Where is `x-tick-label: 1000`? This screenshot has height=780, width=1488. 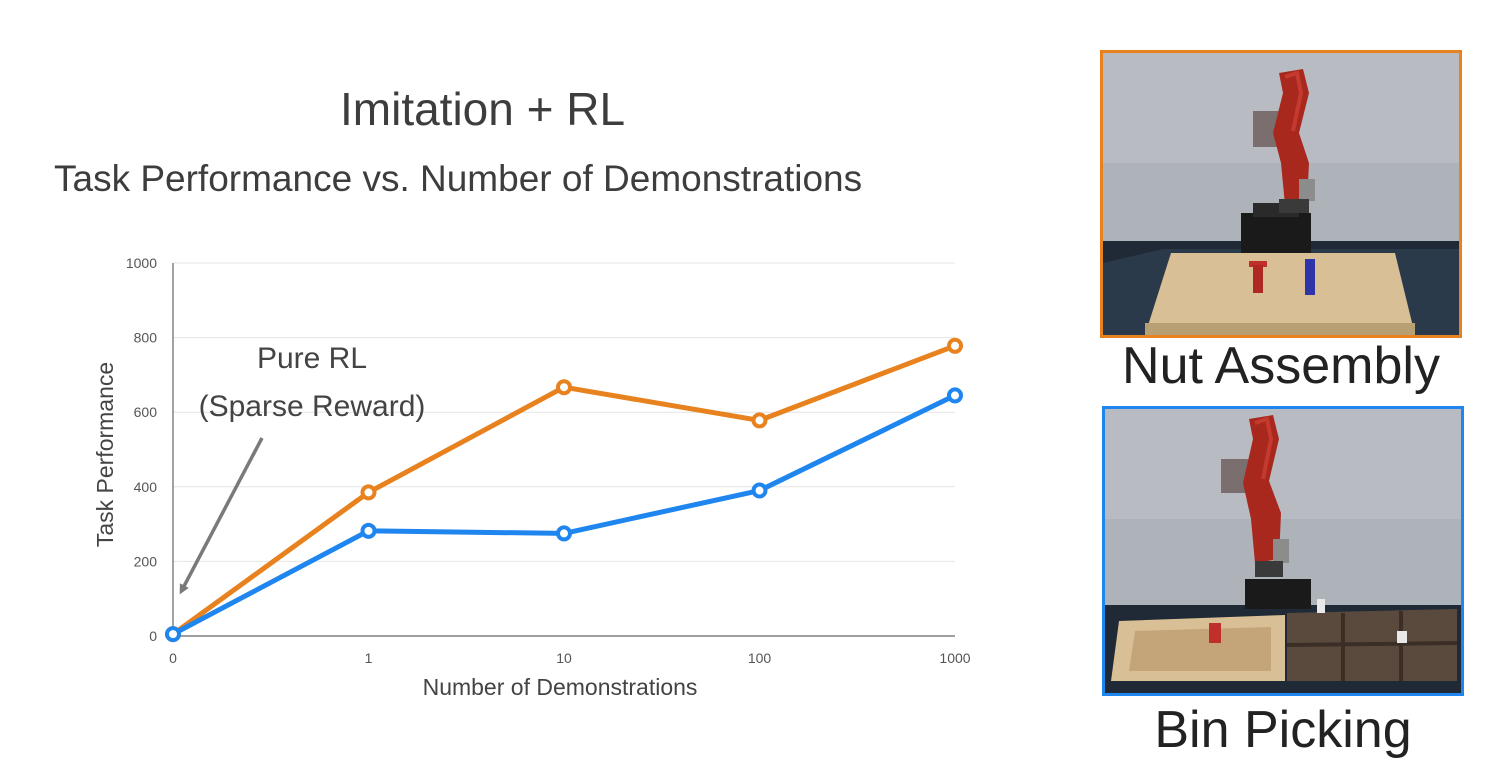 x-tick-label: 1000 is located at coordinates (954, 658).